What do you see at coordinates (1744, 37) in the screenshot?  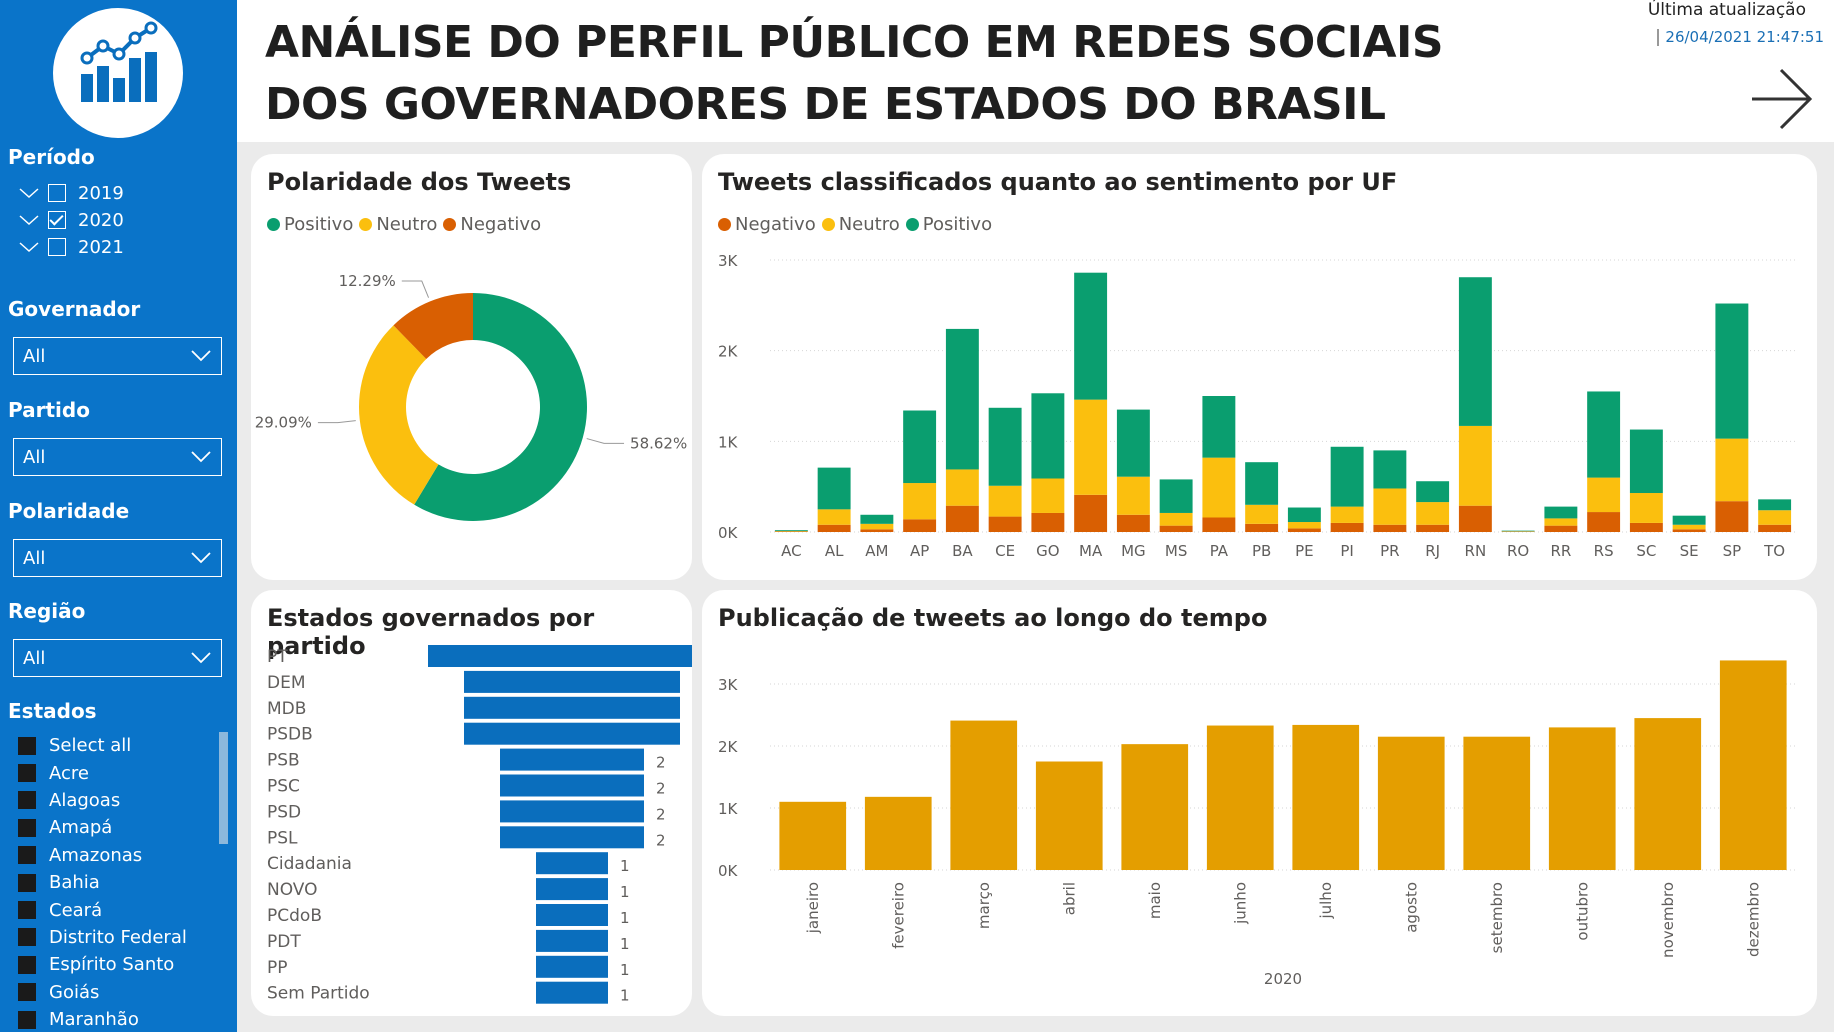 I see `last-update-time: 26/04/2021 21:47:51` at bounding box center [1744, 37].